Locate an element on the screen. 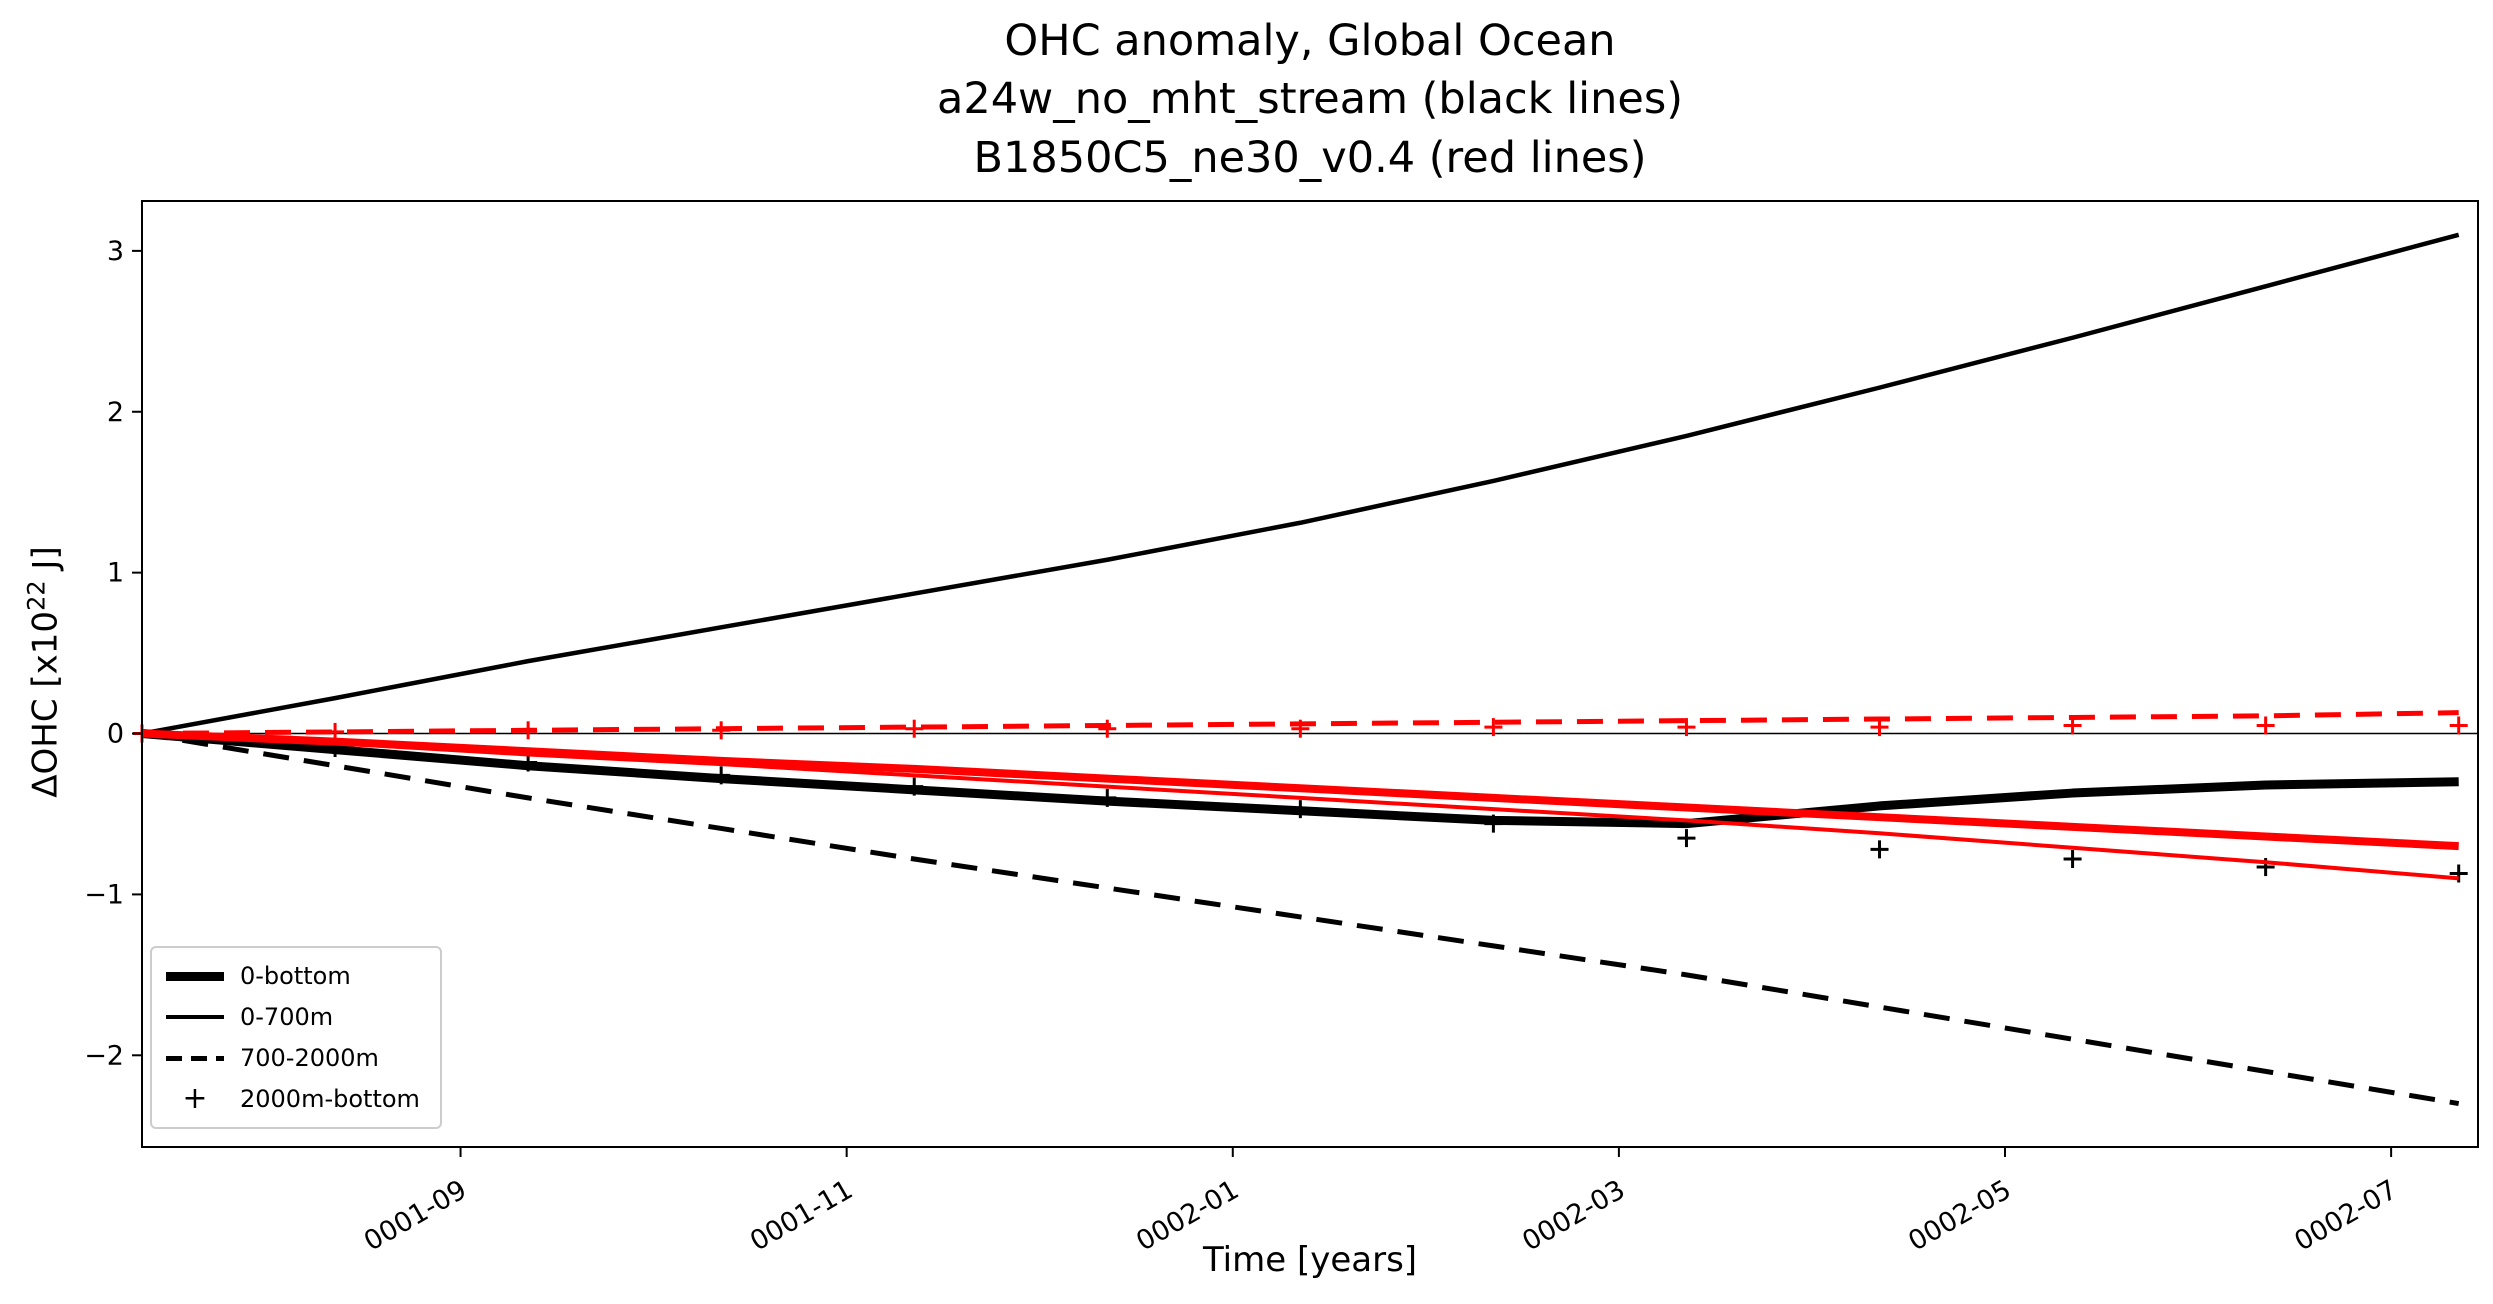 The image size is (2493, 1304). y-axis-label-prefix: ΔOHC [x10 is located at coordinates (45, 704).